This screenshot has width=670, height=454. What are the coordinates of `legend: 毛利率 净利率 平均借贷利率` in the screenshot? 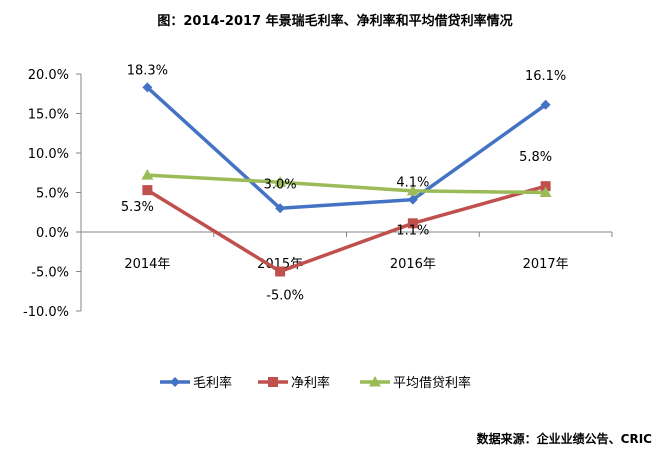 It's located at (315, 383).